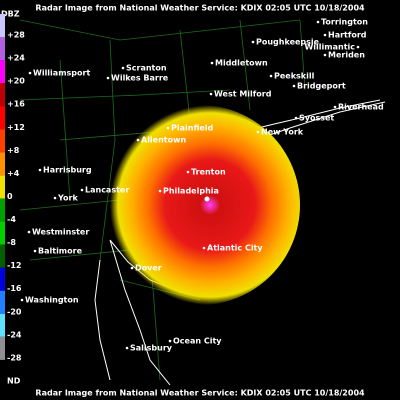 This screenshot has height=400, width=400. What do you see at coordinates (321, 86) in the screenshot?
I see `city-label: Bridgeport` at bounding box center [321, 86].